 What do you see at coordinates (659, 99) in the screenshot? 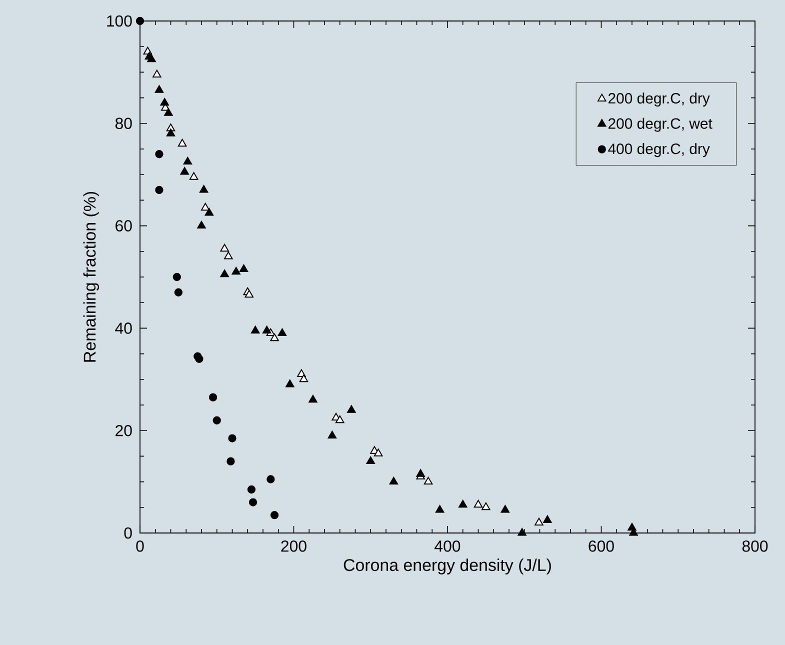
I see `legend-label: 200 degr.C, dry` at bounding box center [659, 99].